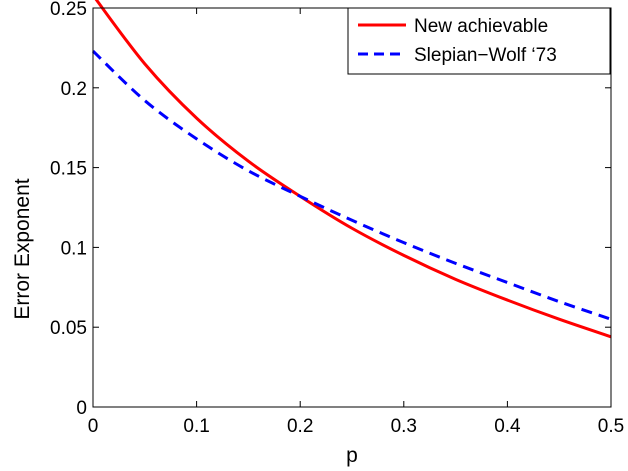 The image size is (628, 471). I want to click on y-tick-label: 0.05, so click(68, 328).